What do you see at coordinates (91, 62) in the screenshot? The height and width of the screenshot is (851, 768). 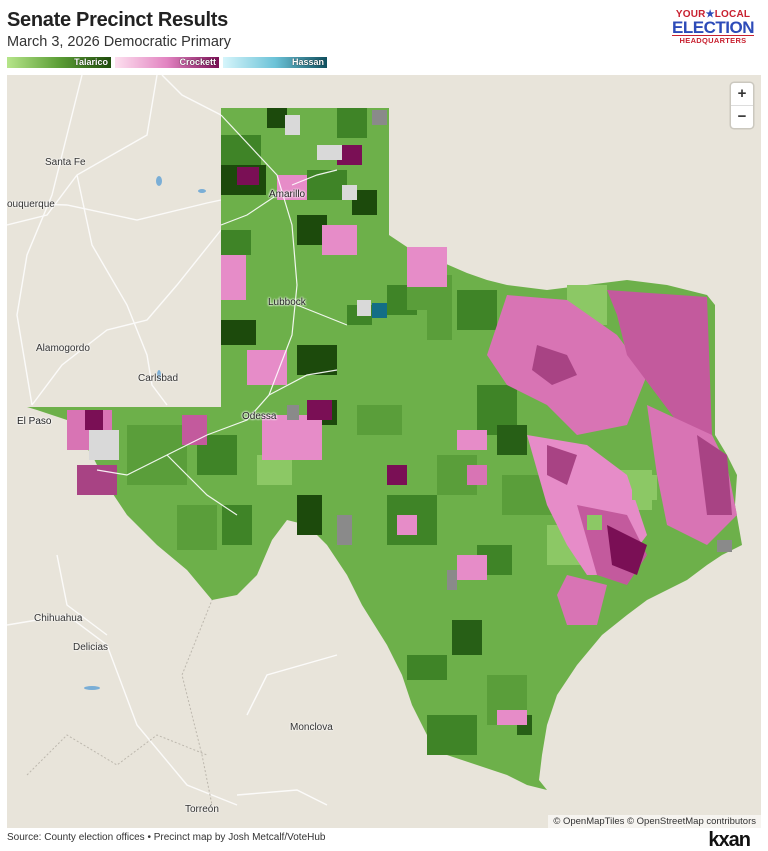 I see `legend-label-talarico: Talarico` at bounding box center [91, 62].